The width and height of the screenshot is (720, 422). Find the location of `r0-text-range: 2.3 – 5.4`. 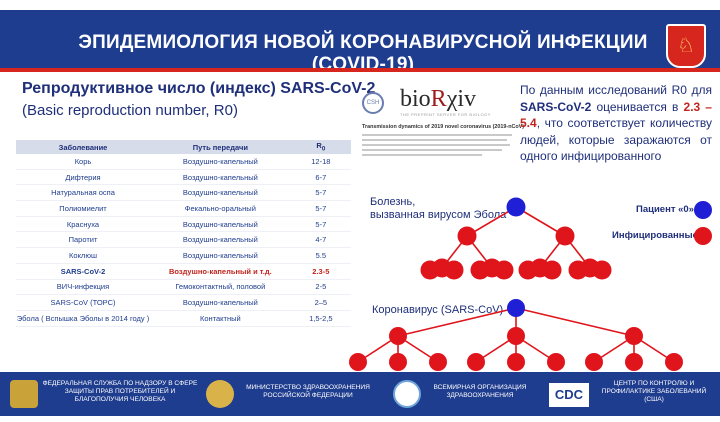

r0-text-range: 2.3 – 5.4 is located at coordinates (616, 115).